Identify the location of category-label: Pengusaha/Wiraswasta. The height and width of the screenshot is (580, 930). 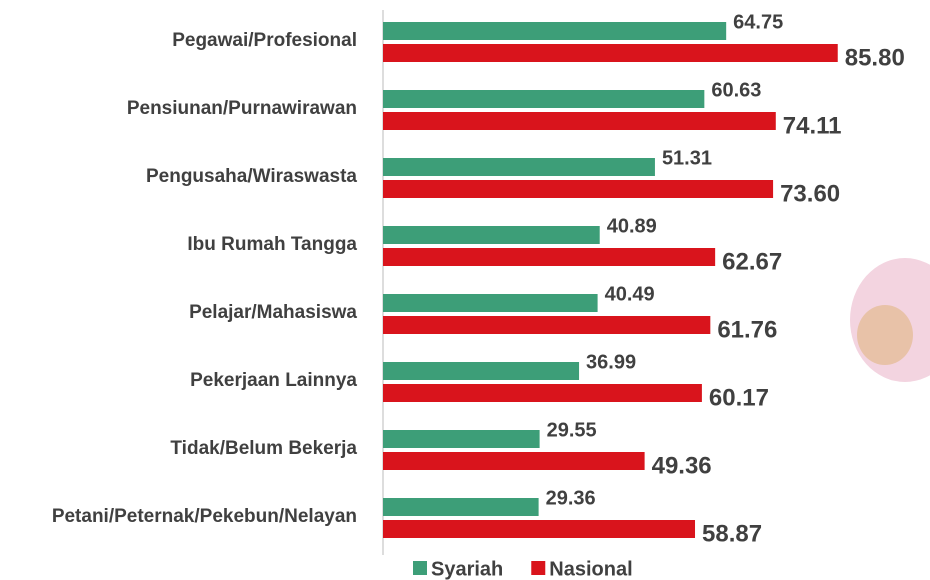
(251, 176).